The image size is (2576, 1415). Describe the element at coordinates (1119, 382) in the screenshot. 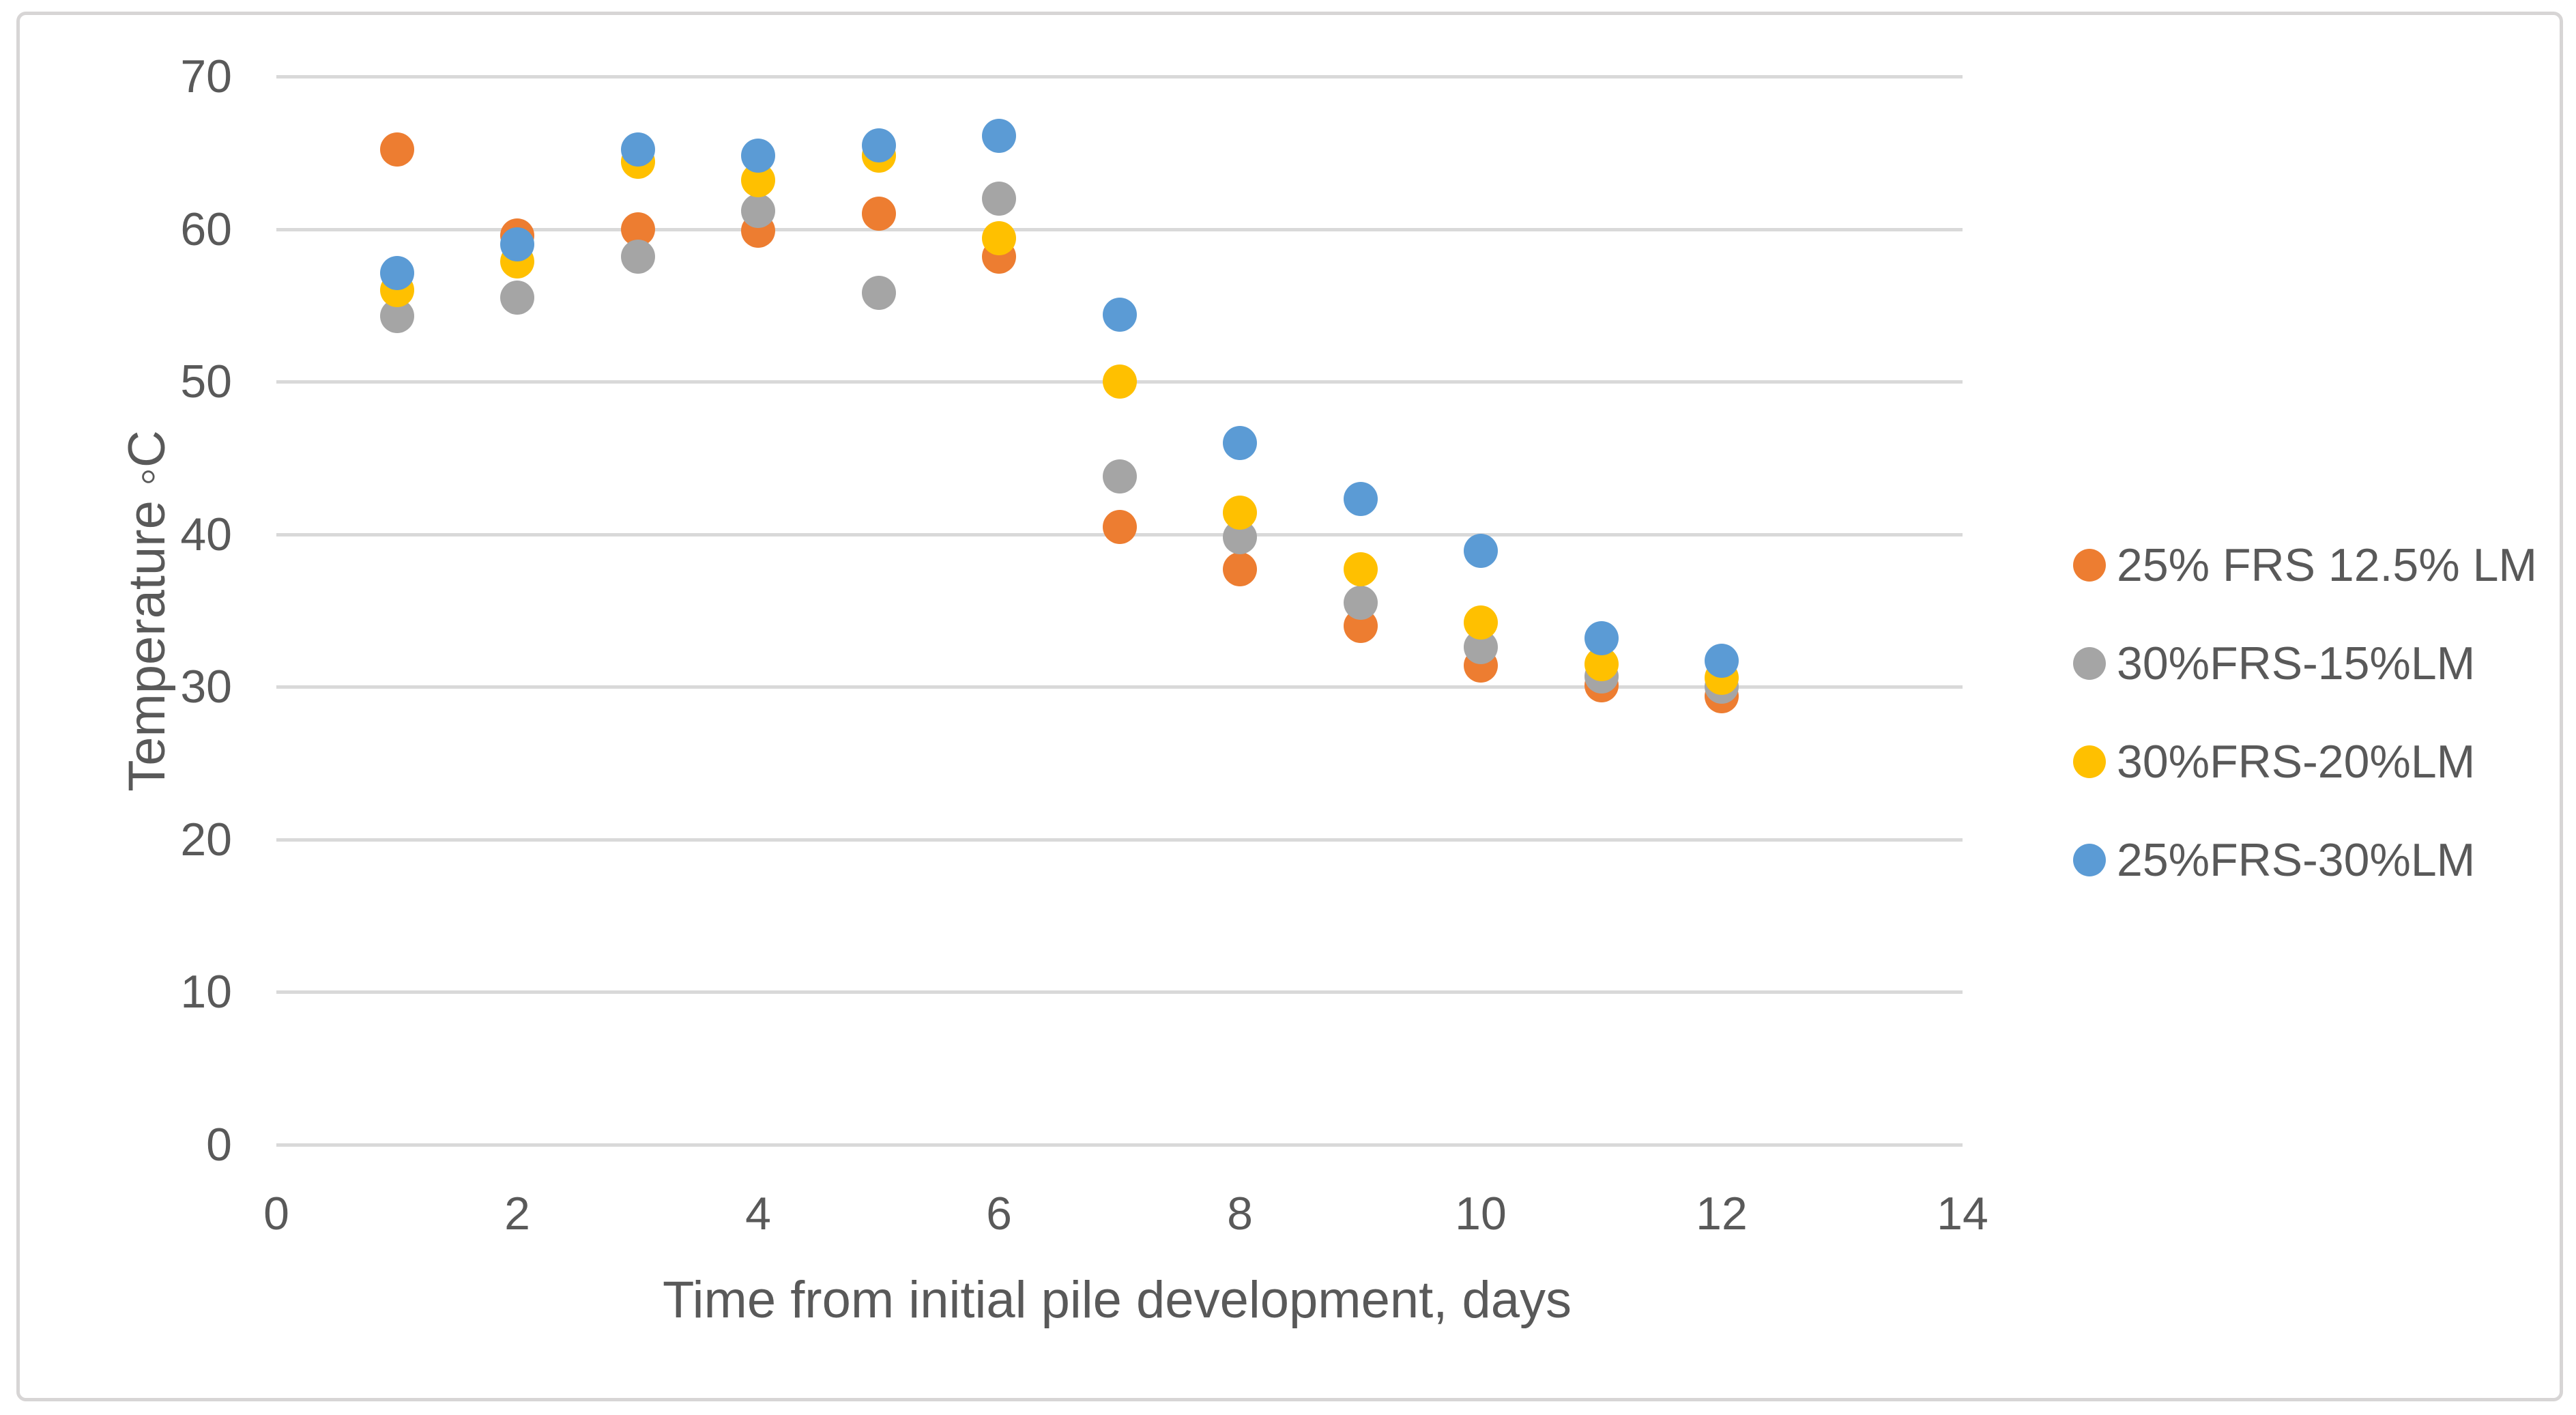

I see `data-point-s2-day7` at that location.